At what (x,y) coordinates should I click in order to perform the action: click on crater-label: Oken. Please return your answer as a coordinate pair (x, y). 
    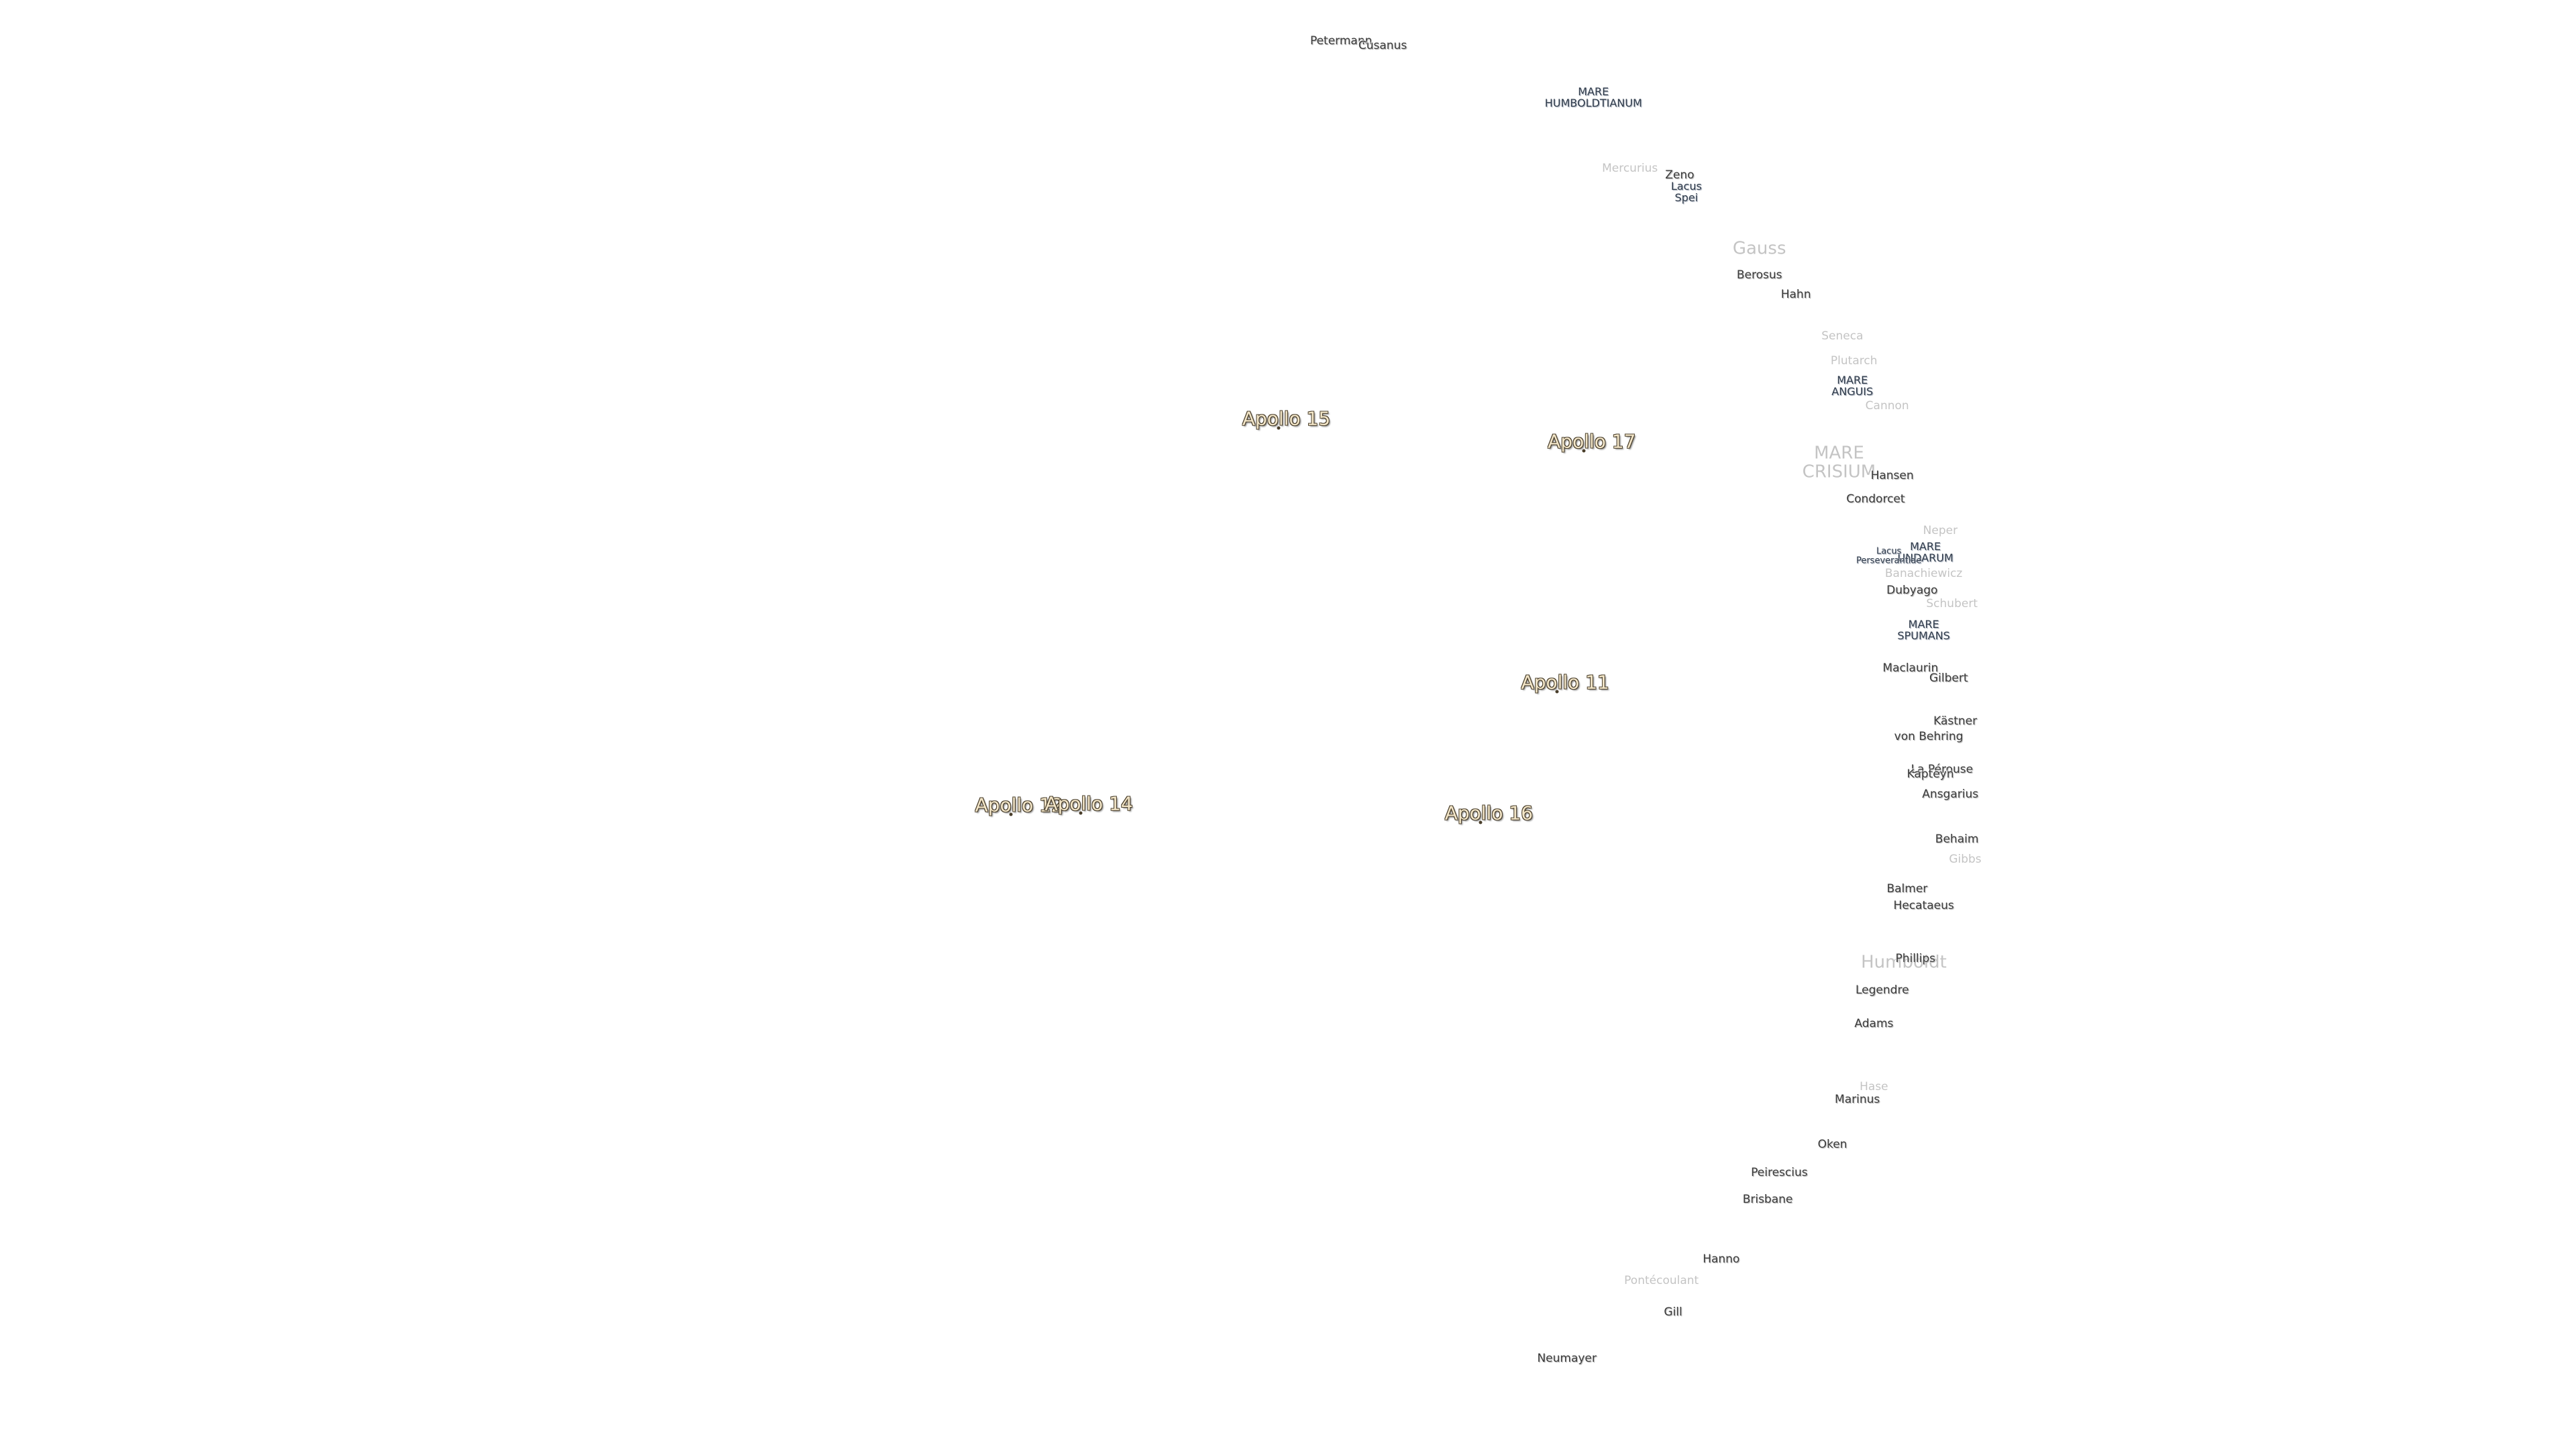
    Looking at the image, I should click on (1832, 1145).